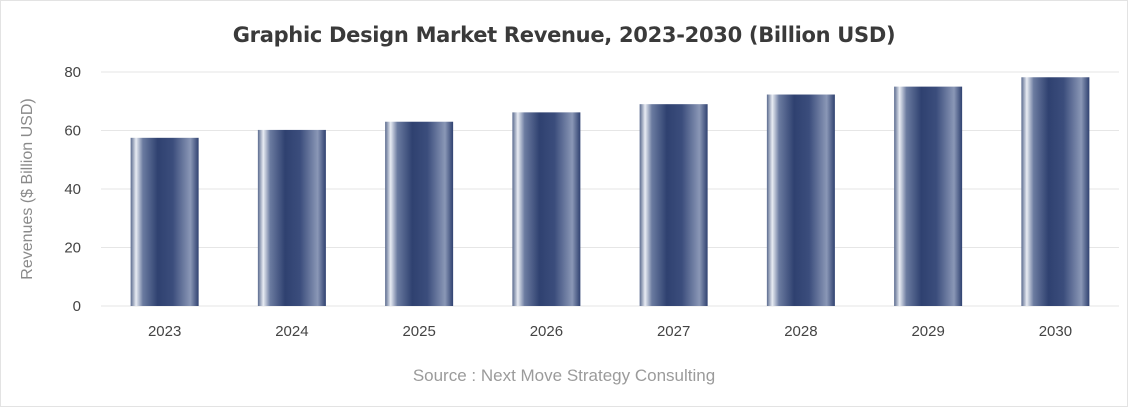 This screenshot has width=1128, height=408. I want to click on y-tick-label: 60, so click(72, 131).